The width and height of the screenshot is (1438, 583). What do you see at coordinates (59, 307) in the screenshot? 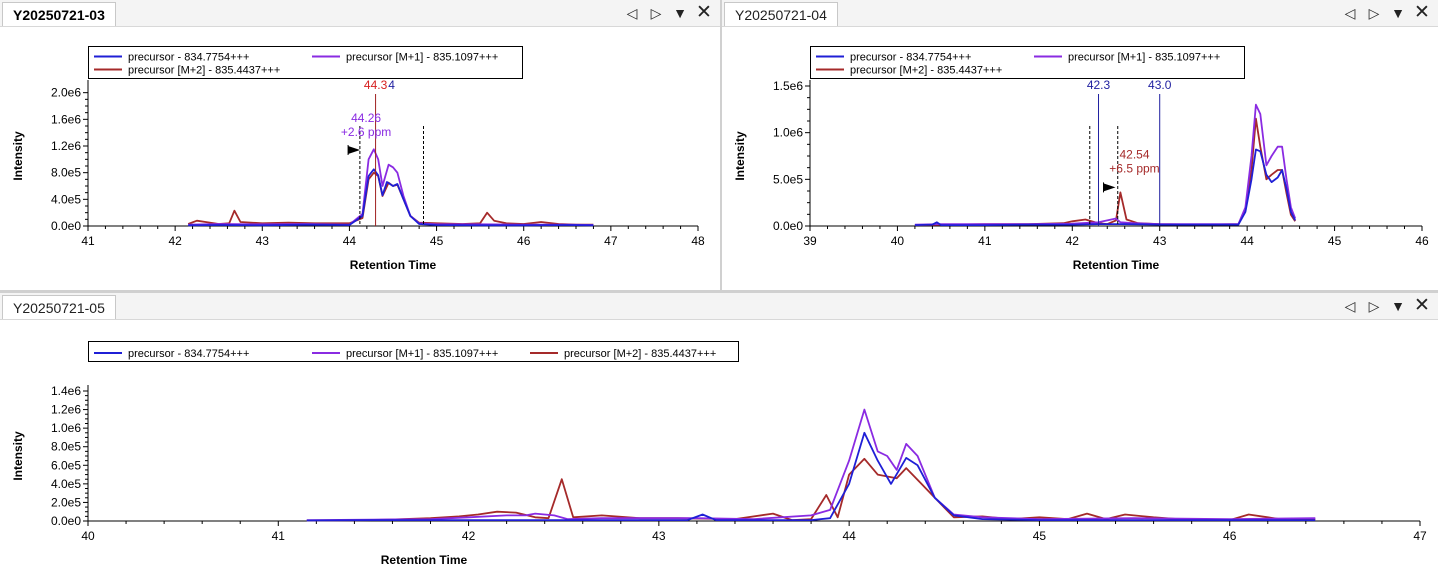
I see `tab-replicate-3: Y20250721-05` at bounding box center [59, 307].